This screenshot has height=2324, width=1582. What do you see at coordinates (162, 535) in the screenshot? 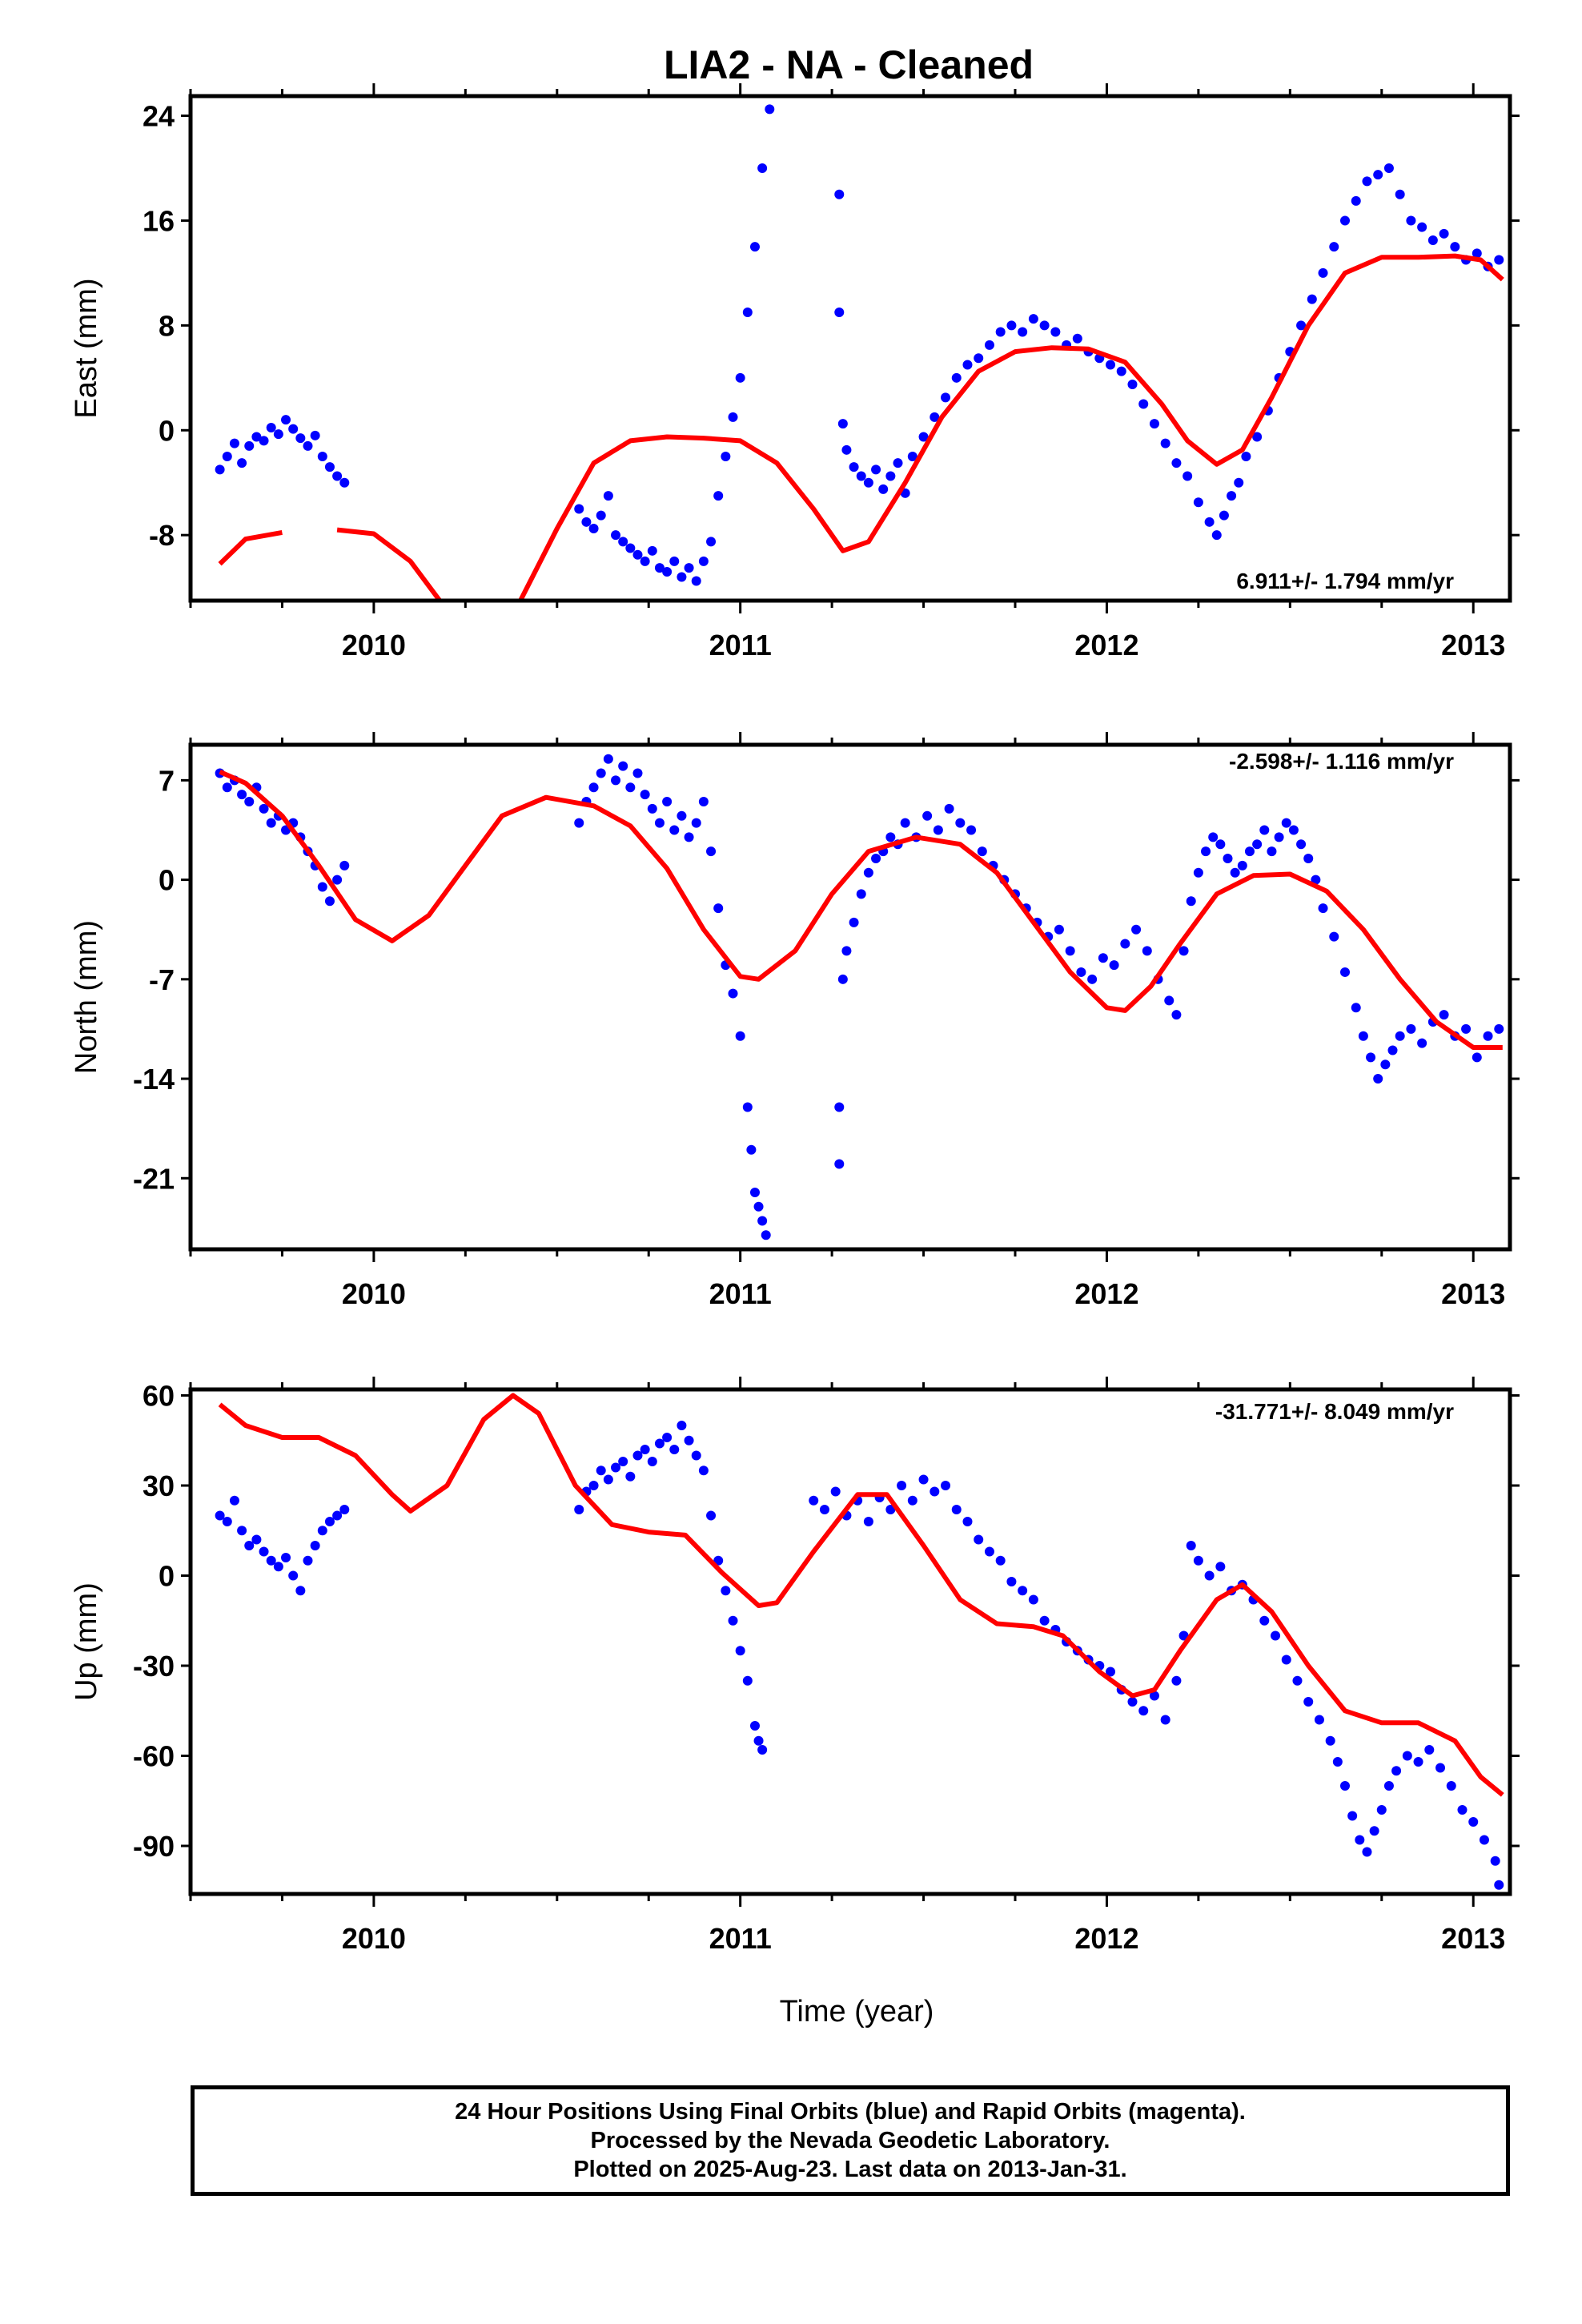
I see `y-tick-label: -8` at bounding box center [162, 535].